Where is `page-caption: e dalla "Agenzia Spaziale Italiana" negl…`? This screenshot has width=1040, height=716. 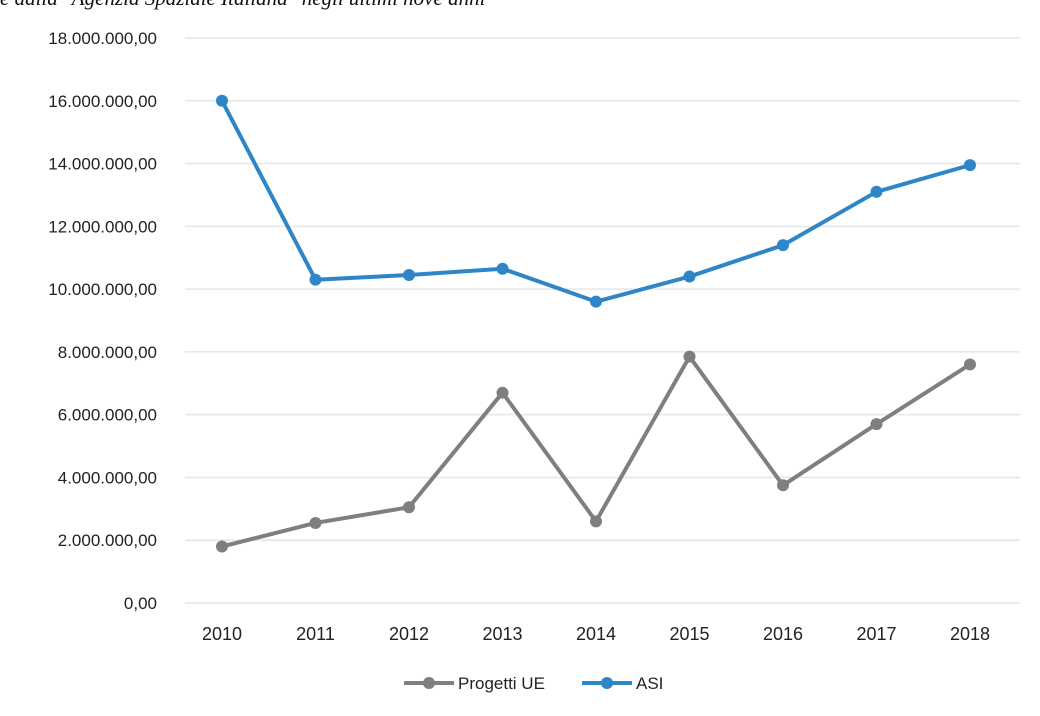
page-caption: e dalla "Agenzia Spaziale Italiana" negl… is located at coordinates (520, 5).